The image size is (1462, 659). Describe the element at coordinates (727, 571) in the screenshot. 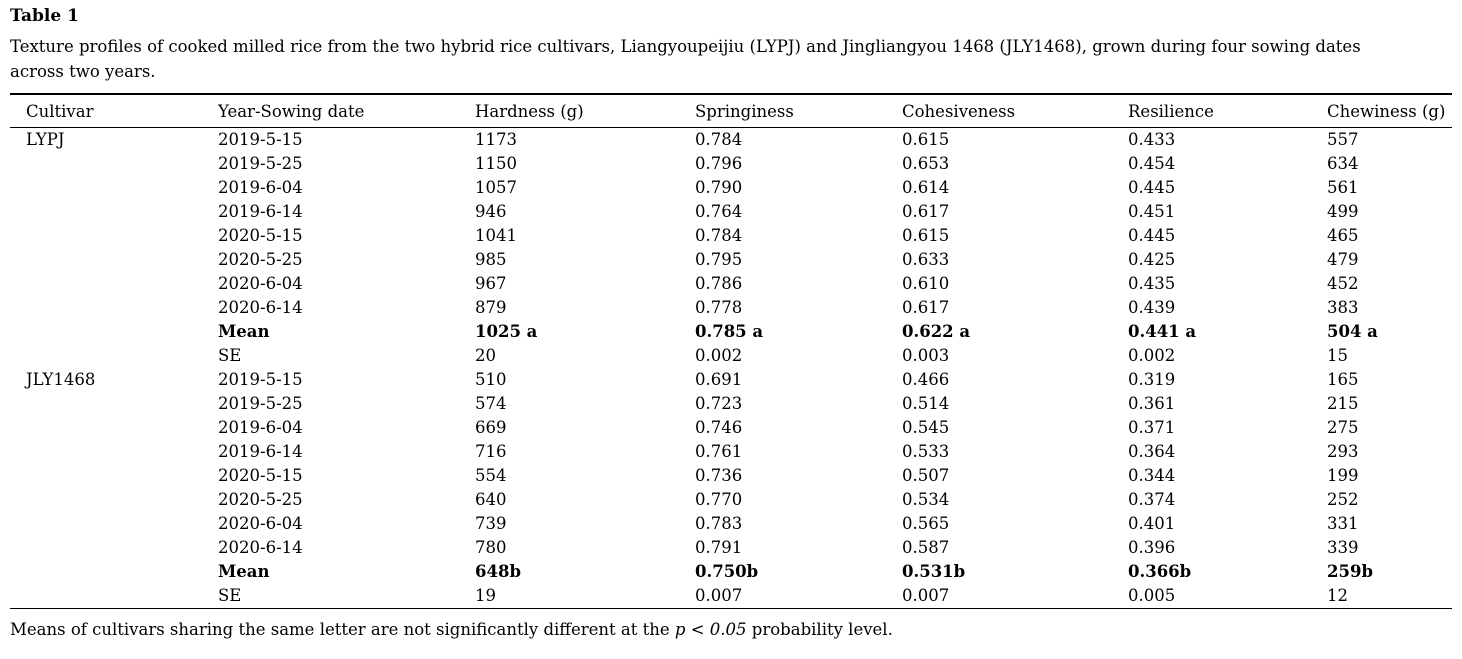

I see `table-cell: 0.750b` at that location.